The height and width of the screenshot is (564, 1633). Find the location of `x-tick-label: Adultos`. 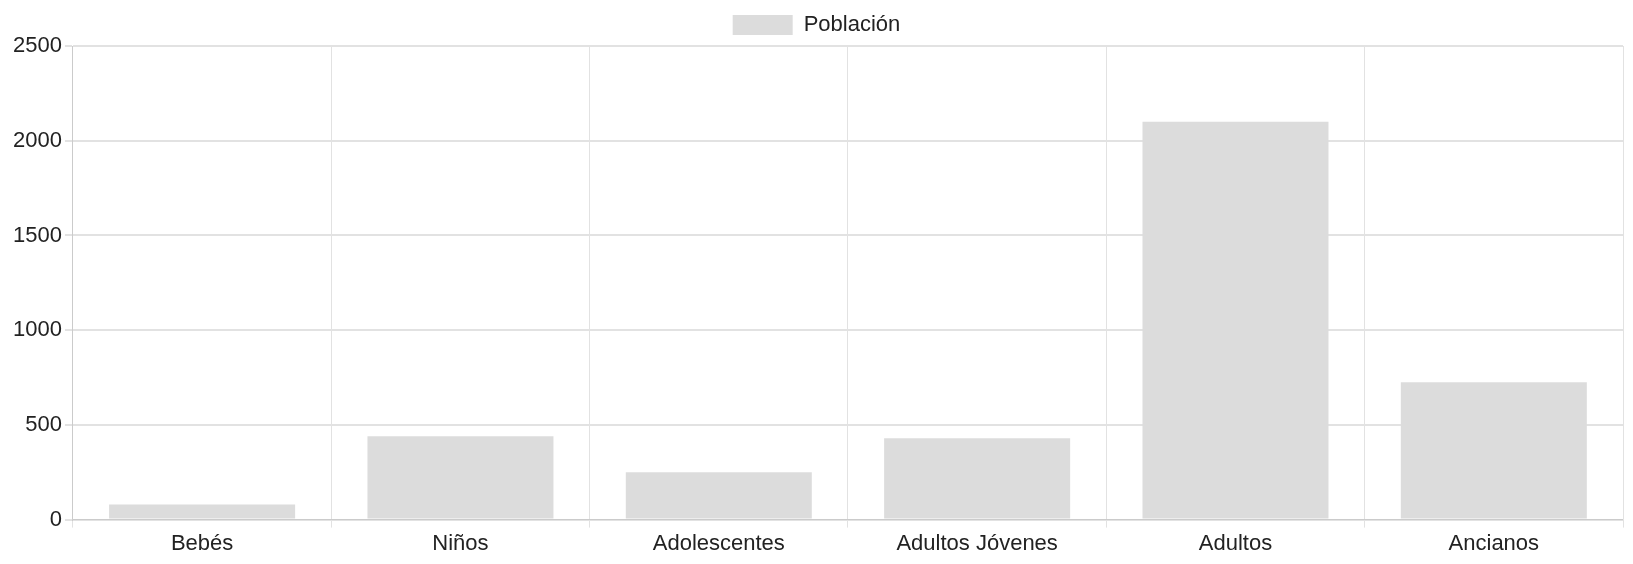

x-tick-label: Adultos is located at coordinates (1235, 542).